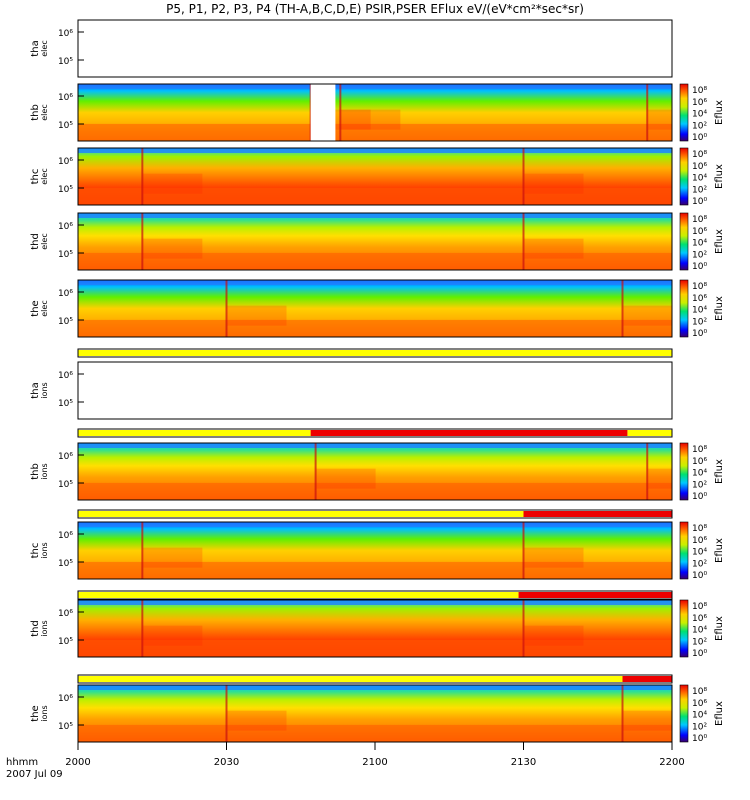  Describe the element at coordinates (375, 282) in the screenshot. I see `spectrogram-topstrip-the_elec` at that location.